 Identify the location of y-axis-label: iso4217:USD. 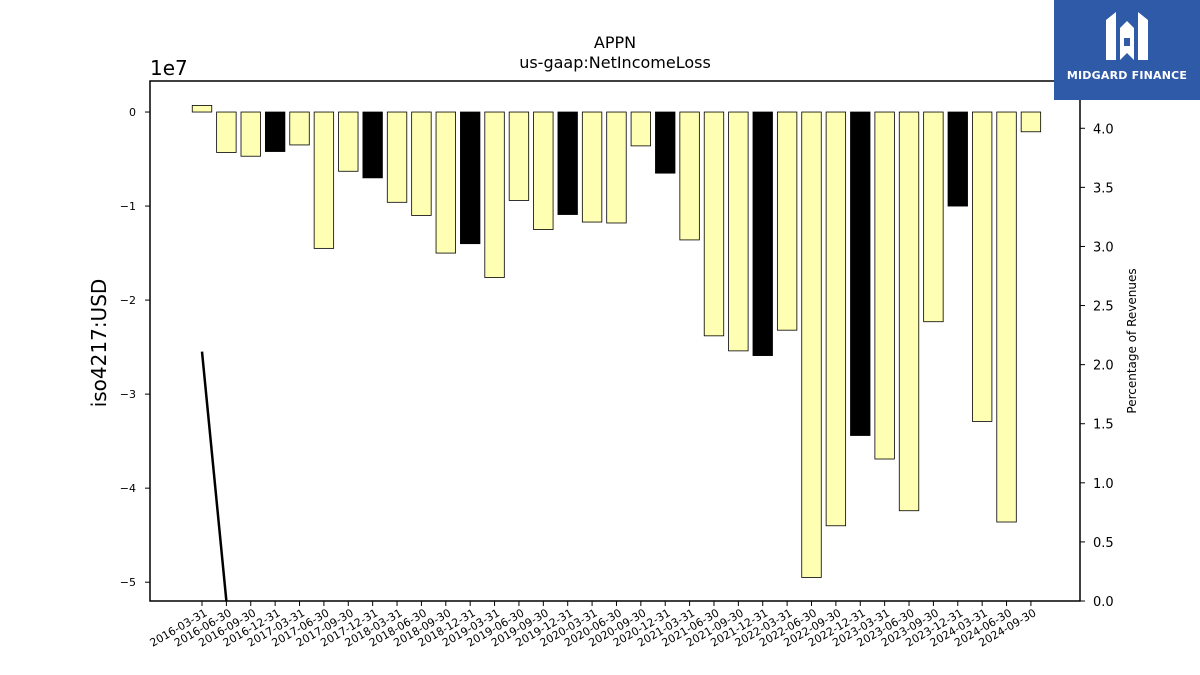
(99, 343).